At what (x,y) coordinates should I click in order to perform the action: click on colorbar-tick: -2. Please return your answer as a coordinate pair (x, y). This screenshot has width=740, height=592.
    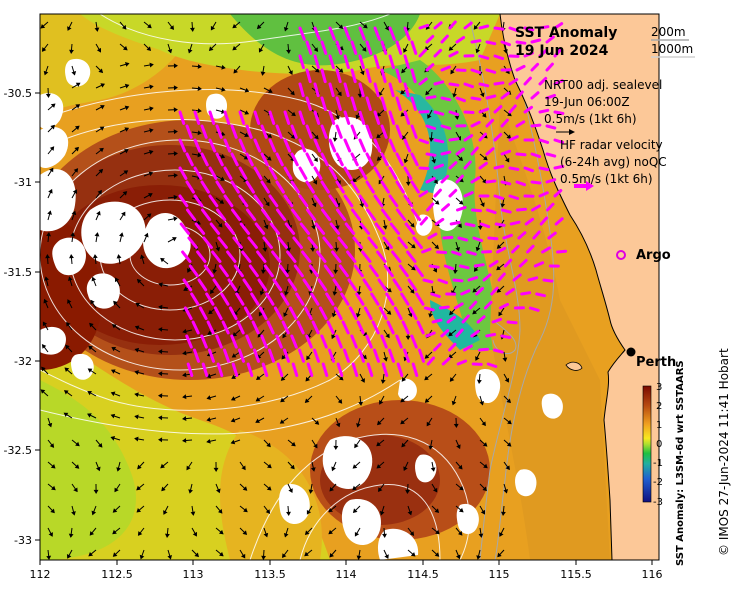
    Looking at the image, I should click on (658, 482).